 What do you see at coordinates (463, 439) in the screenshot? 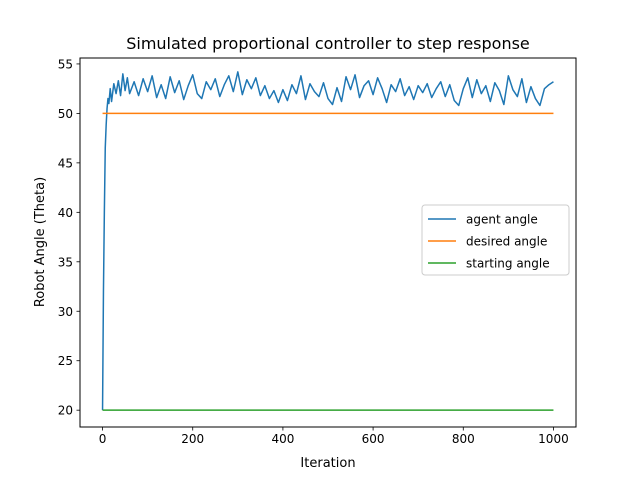
I see `x-tick-label: 800` at bounding box center [463, 439].